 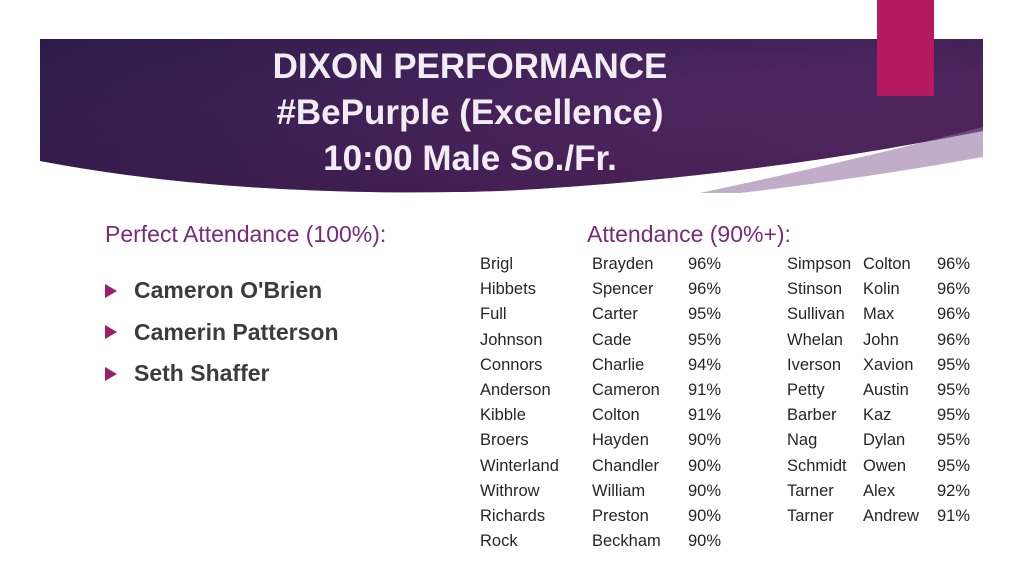 I want to click on table-row: Tarner Andrew 91%, so click(x=878, y=516).